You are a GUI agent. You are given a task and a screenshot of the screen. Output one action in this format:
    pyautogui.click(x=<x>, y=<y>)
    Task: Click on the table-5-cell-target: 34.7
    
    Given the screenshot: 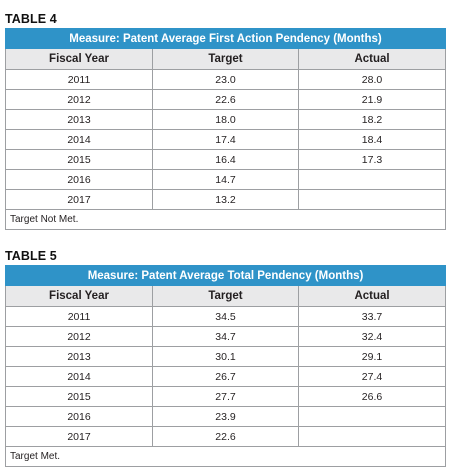 What is the action you would take?
    pyautogui.click(x=225, y=336)
    